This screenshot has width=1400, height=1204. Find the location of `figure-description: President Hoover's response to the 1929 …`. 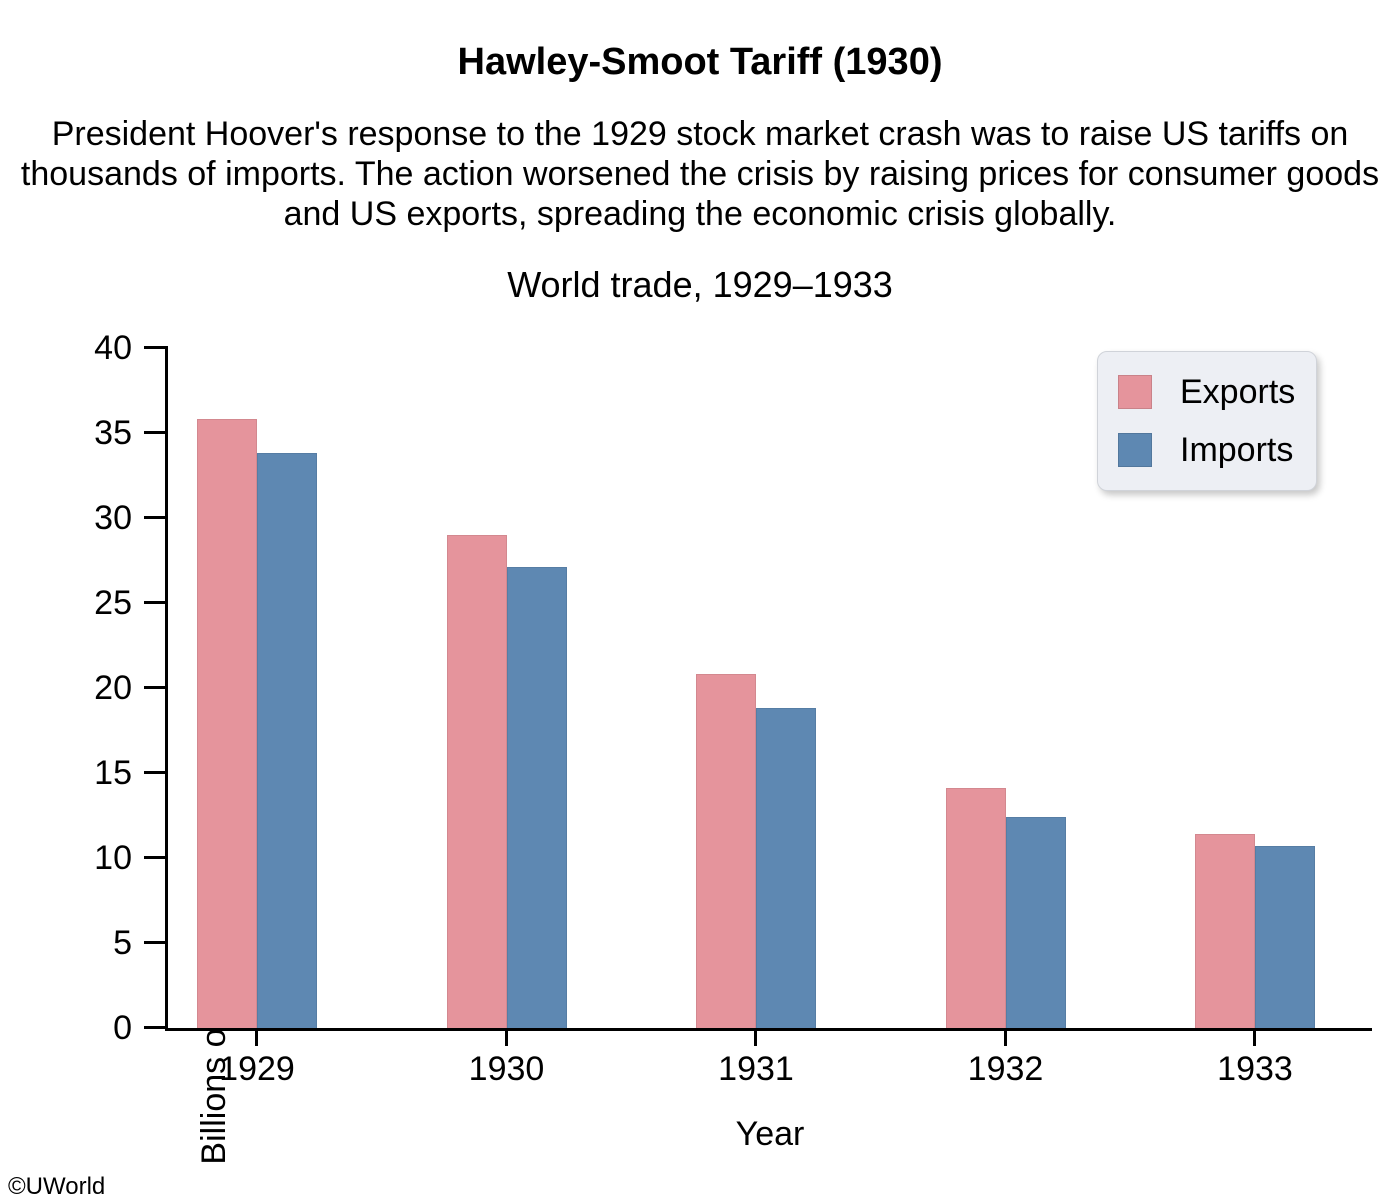

figure-description: President Hoover's response to the 1929 … is located at coordinates (700, 174).